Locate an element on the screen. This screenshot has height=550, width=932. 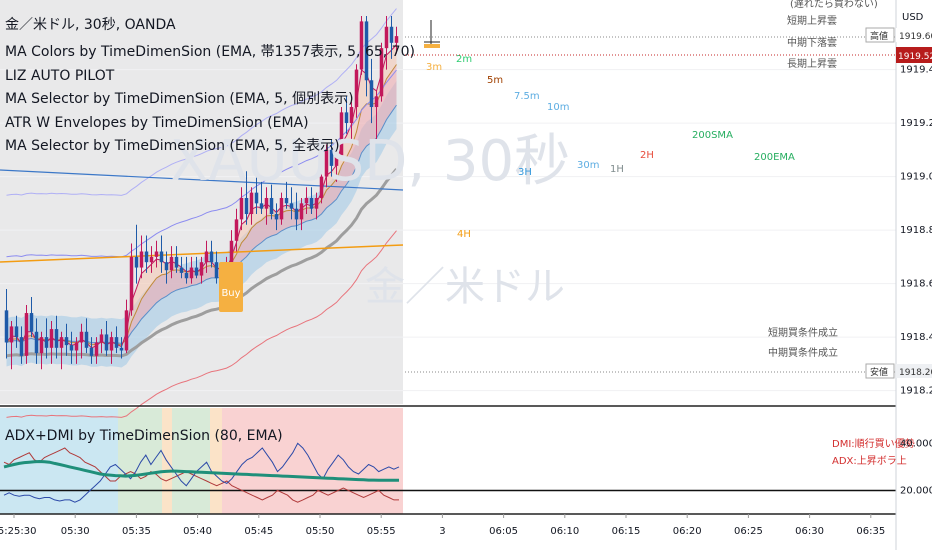
price-tick-label: 1919.200 is located at coordinates (916, 123).